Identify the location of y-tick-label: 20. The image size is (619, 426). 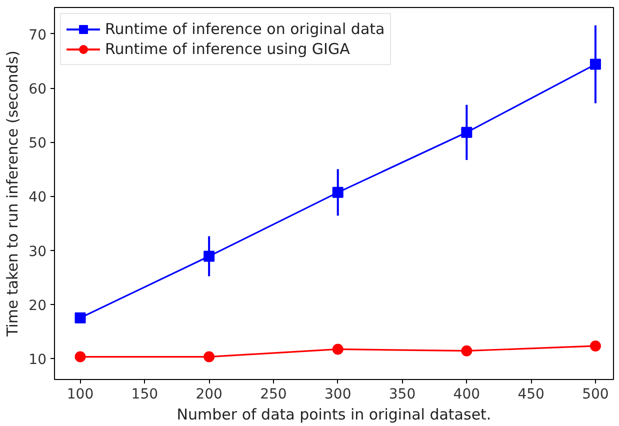
(37, 306).